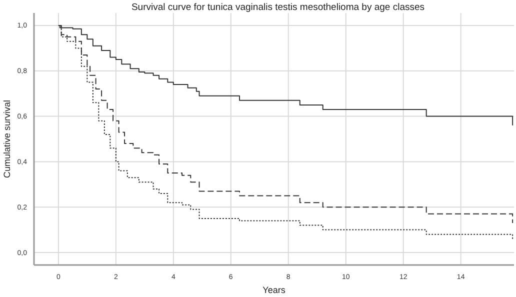  Describe the element at coordinates (7, 139) in the screenshot. I see `y-axis-title: Cumulative survival` at that location.